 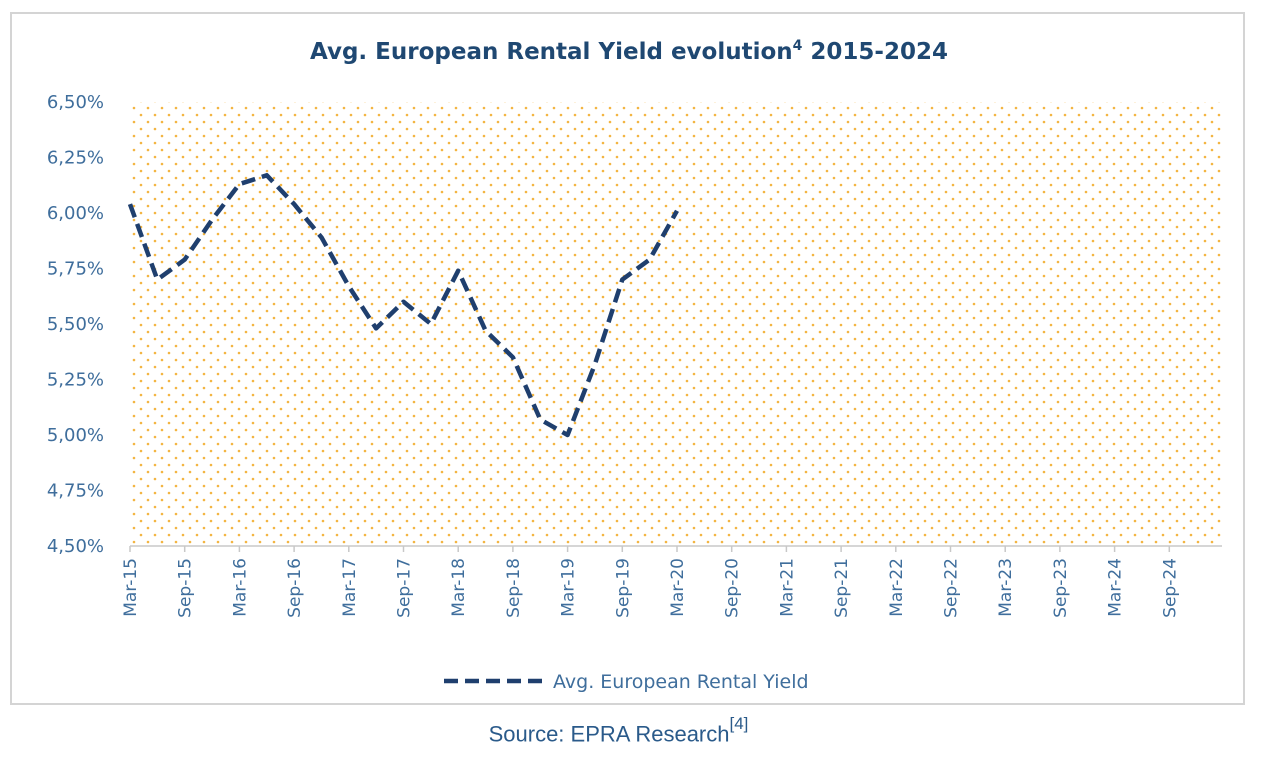 I want to click on y-tick-label: 4,75%, so click(x=75, y=491).